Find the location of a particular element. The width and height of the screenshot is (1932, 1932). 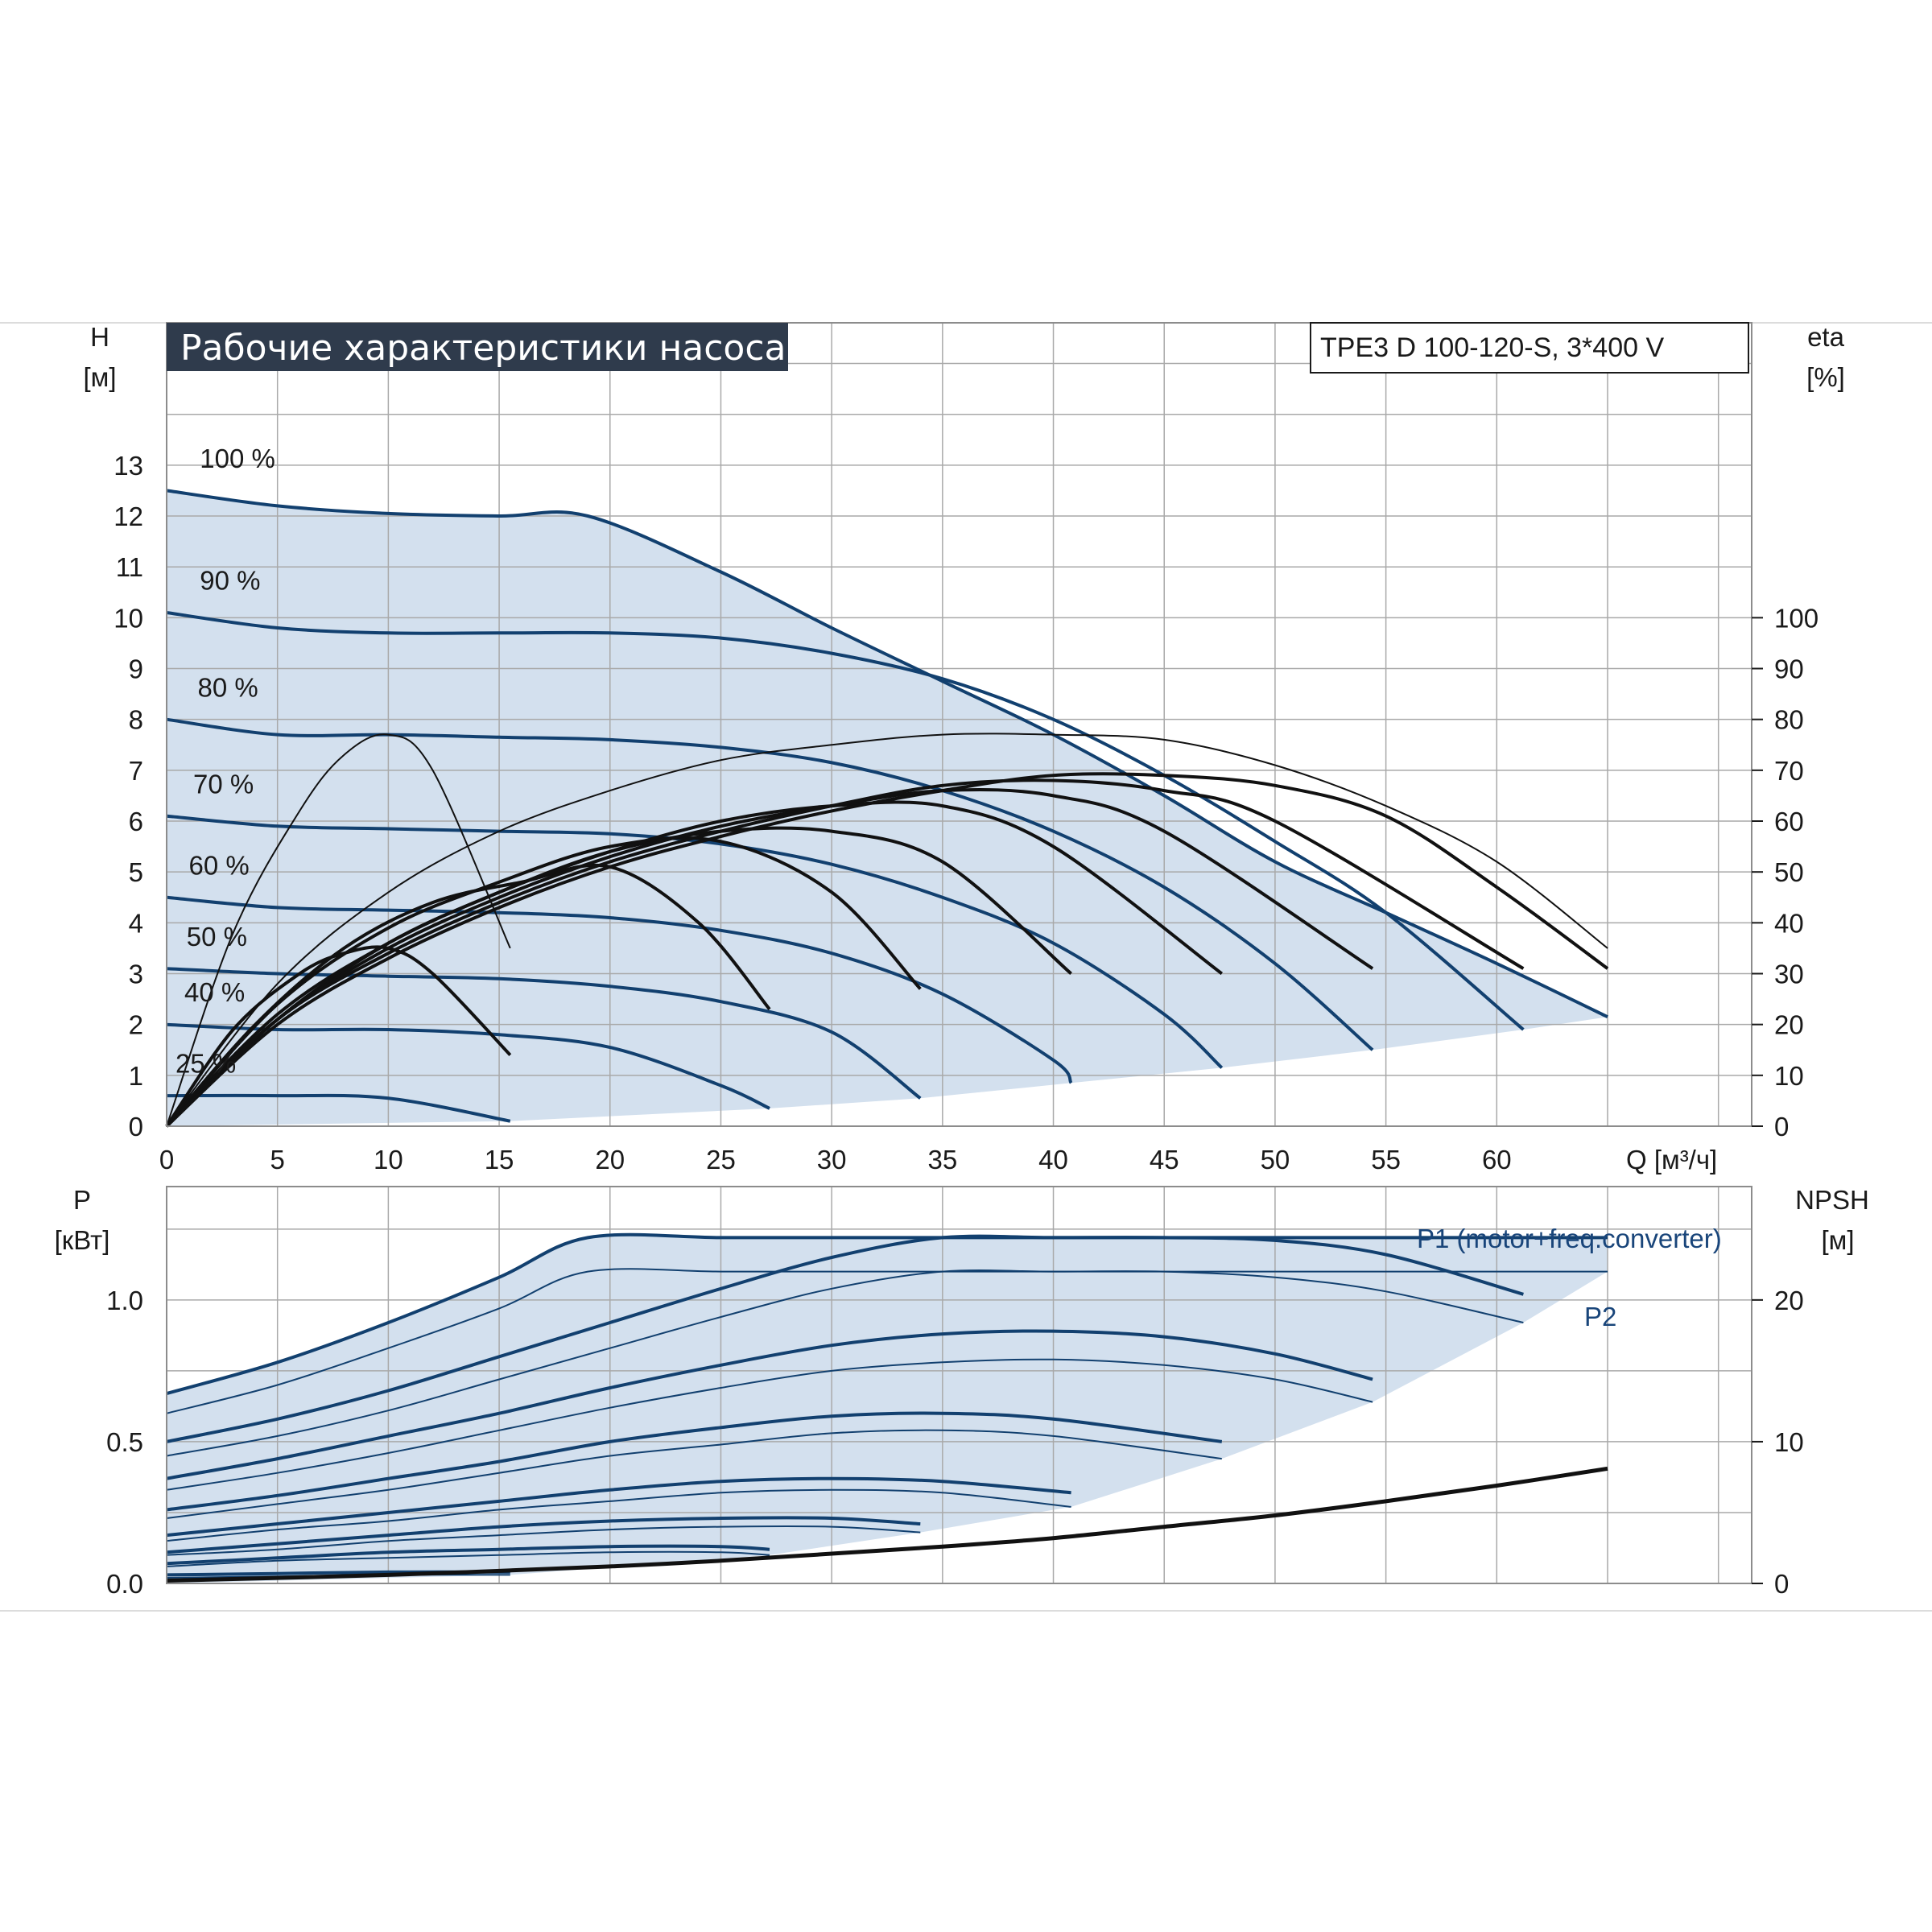

npsh-tick: 10 is located at coordinates (1789, 1442).